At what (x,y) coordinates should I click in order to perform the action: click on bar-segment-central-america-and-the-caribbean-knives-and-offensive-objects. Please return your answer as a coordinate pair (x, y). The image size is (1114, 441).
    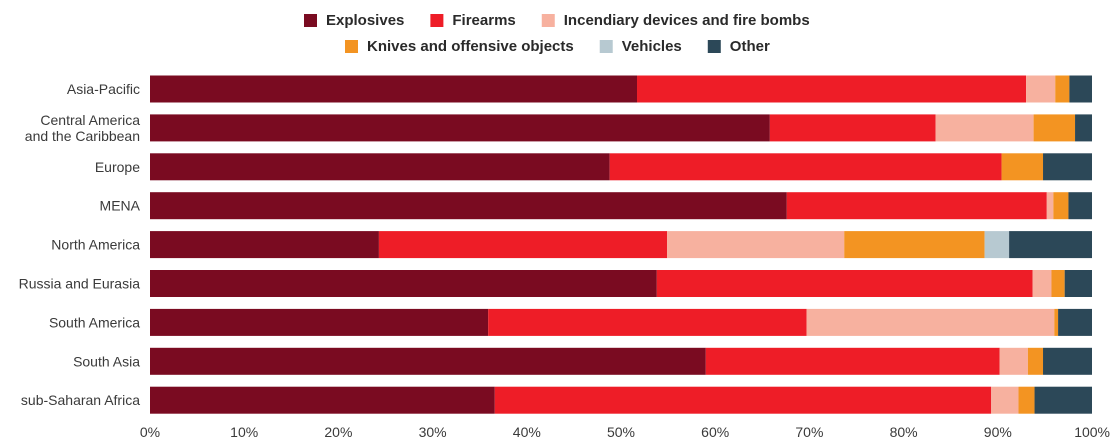
    Looking at the image, I should click on (1054, 128).